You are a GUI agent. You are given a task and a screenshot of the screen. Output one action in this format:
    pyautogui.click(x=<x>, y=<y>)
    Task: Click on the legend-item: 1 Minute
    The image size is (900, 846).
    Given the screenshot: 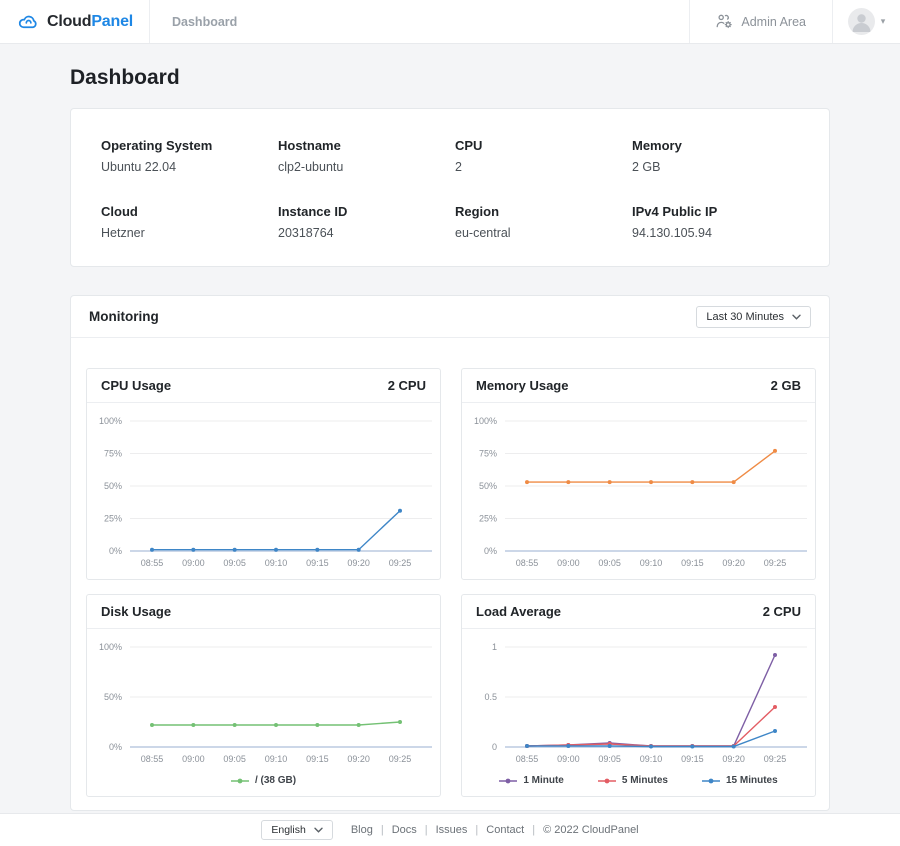 What is the action you would take?
    pyautogui.click(x=531, y=780)
    